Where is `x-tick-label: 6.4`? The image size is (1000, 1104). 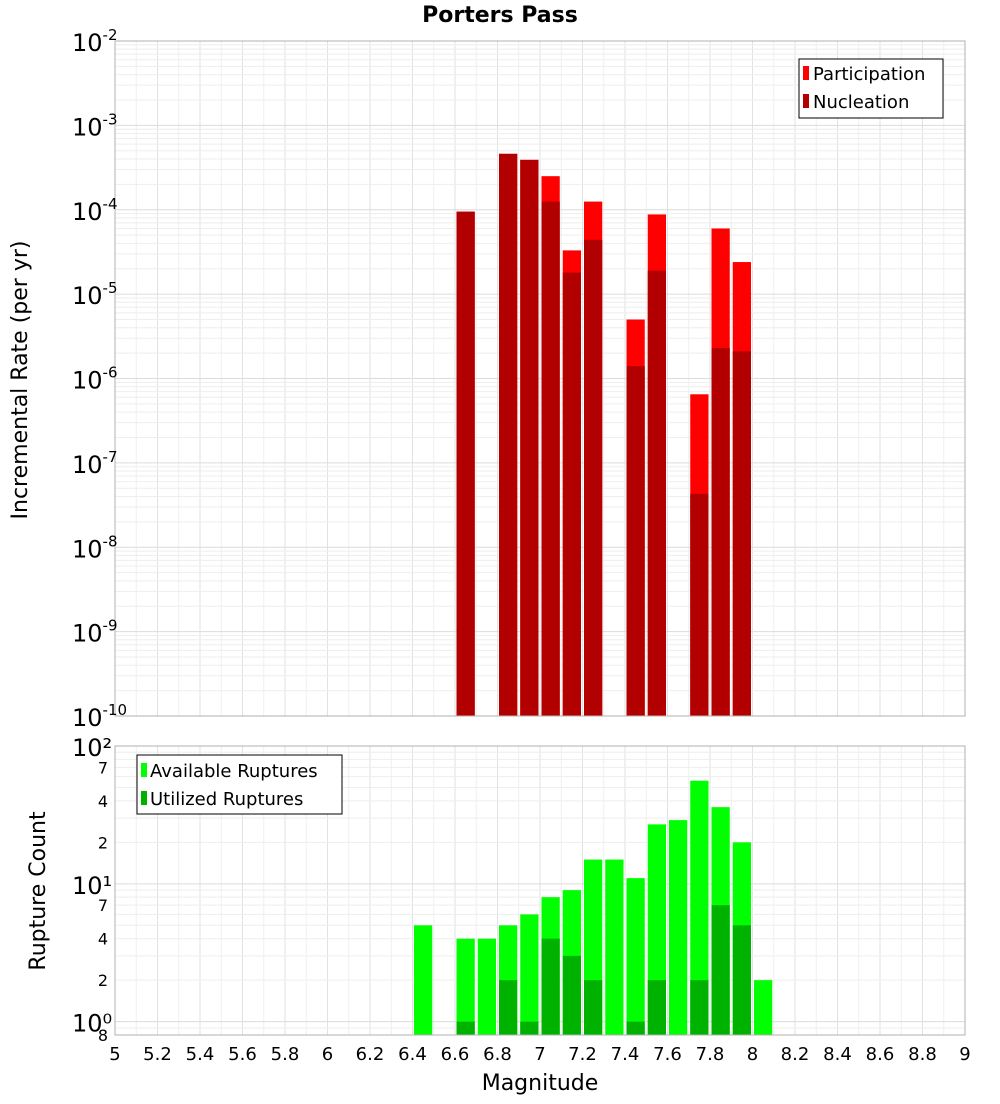 x-tick-label: 6.4 is located at coordinates (412, 1054).